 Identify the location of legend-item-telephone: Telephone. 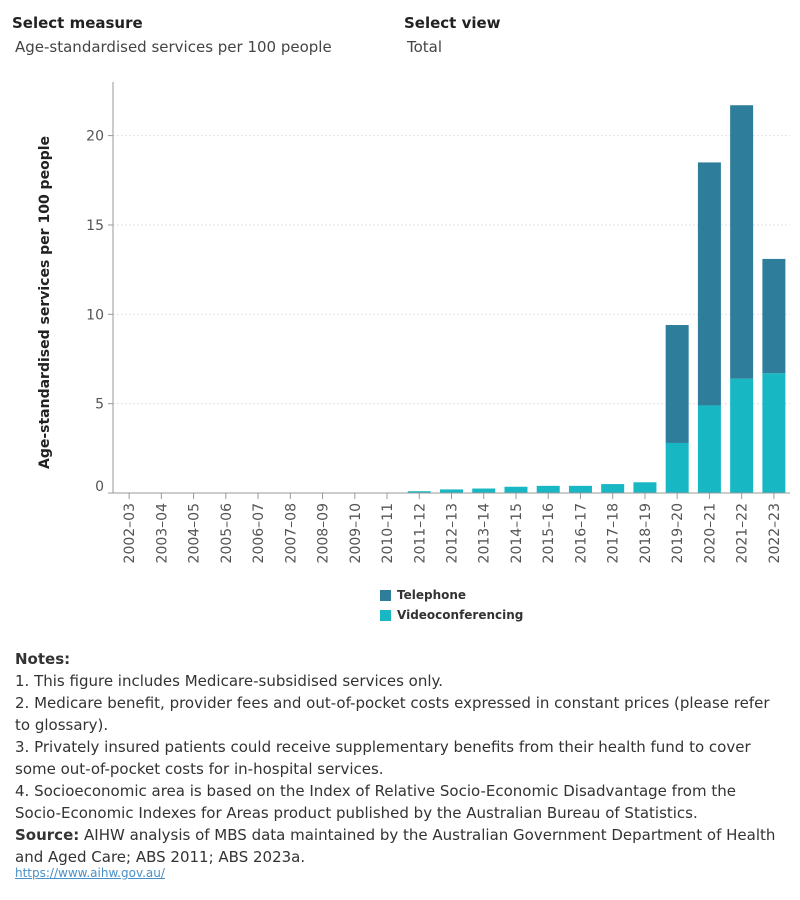
(451, 595).